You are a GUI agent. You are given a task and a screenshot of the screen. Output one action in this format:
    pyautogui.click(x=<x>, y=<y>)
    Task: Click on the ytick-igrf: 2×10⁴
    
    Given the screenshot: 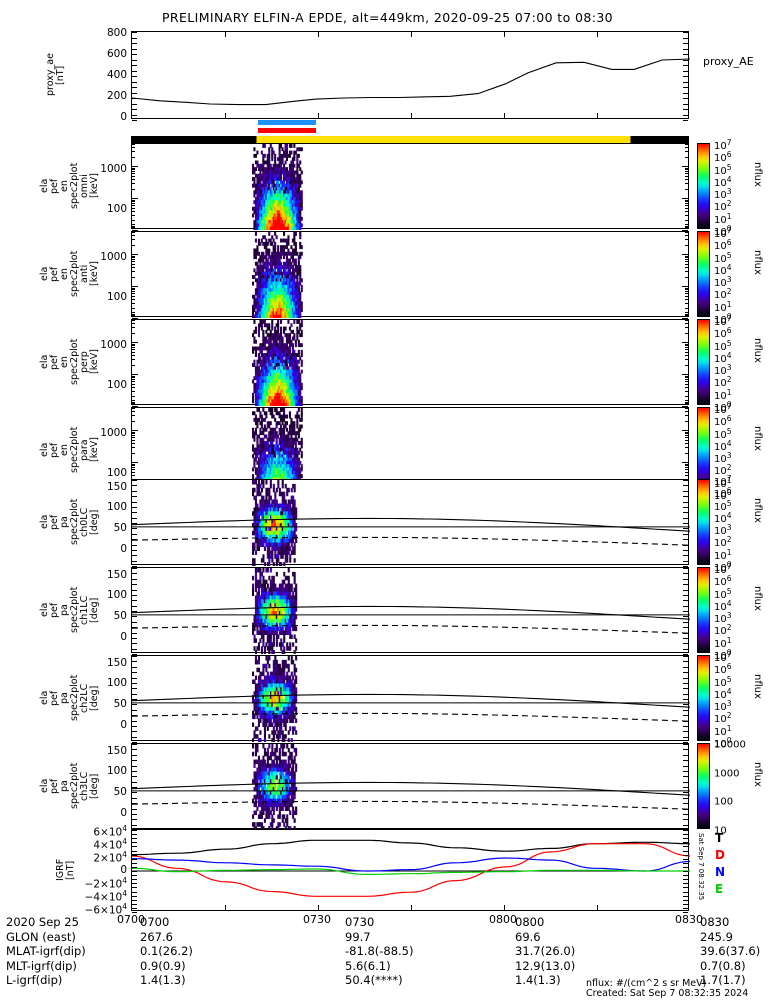 What is the action you would take?
    pyautogui.click(x=110, y=857)
    